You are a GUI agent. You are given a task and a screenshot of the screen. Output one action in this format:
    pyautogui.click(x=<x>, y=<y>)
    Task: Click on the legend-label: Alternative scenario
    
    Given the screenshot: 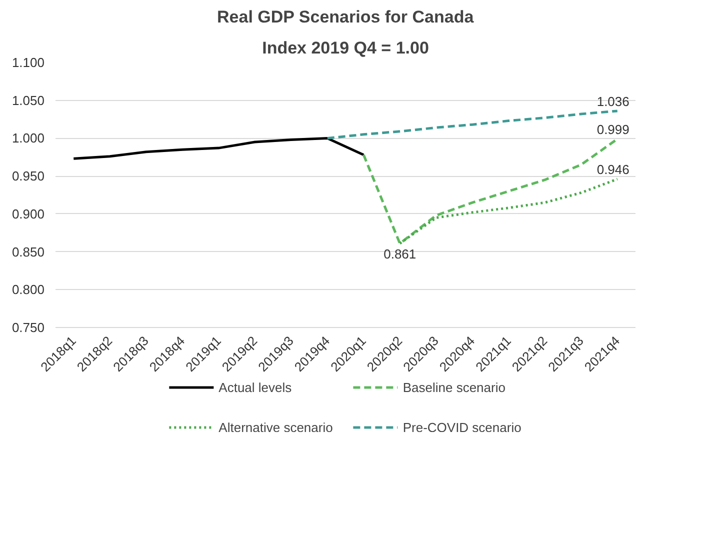 What is the action you would take?
    pyautogui.click(x=275, y=427)
    